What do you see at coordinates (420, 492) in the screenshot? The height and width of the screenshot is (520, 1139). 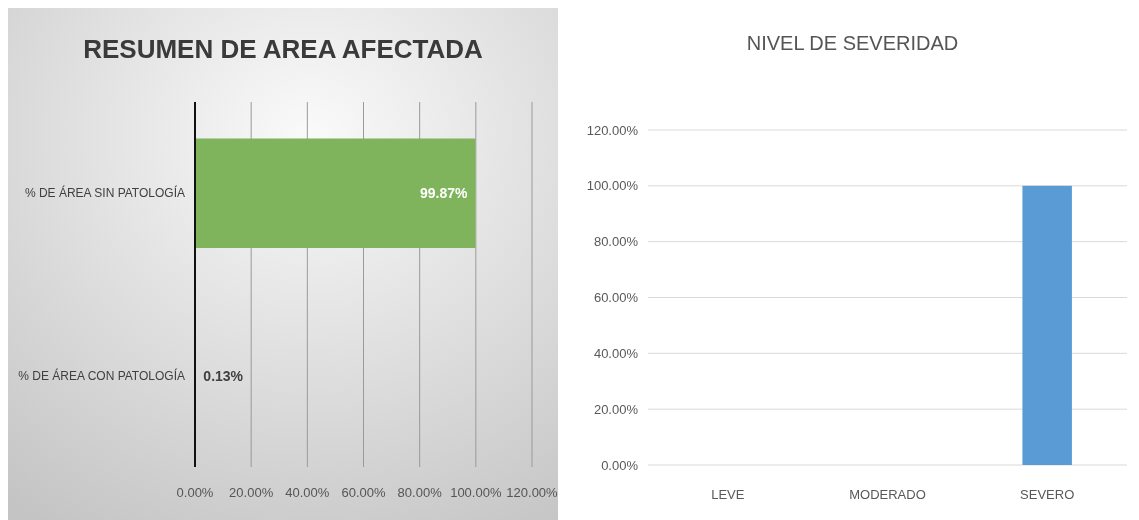 I see `x-tick-label: 80.00%` at bounding box center [420, 492].